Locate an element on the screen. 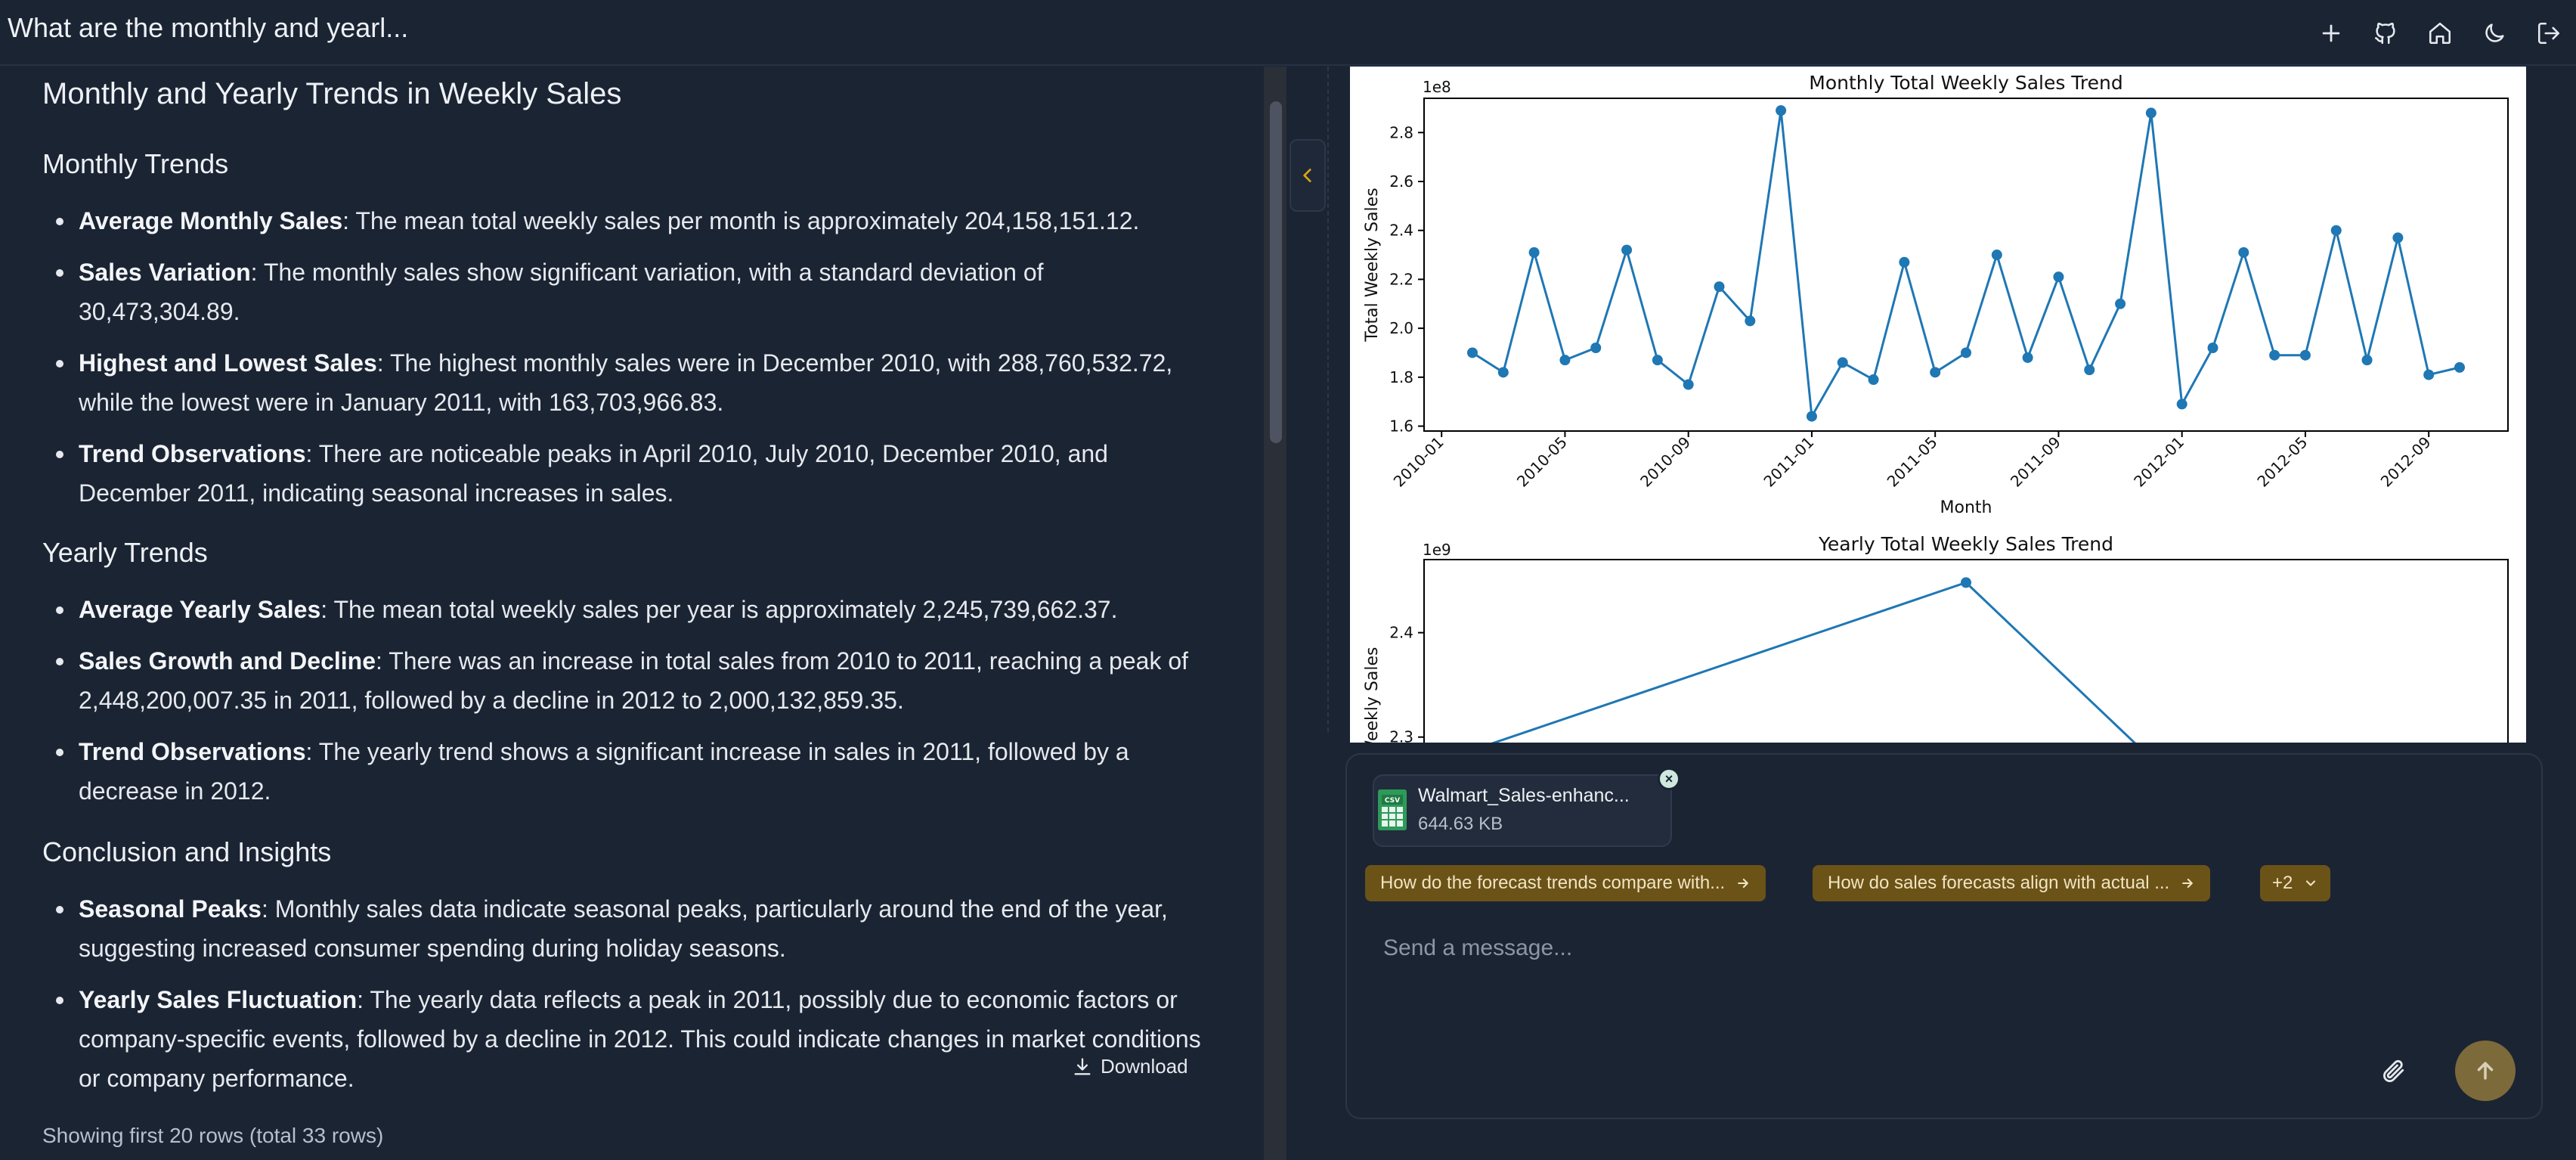 The height and width of the screenshot is (1160, 2576). csv-file-icon: CSV is located at coordinates (1392, 809).